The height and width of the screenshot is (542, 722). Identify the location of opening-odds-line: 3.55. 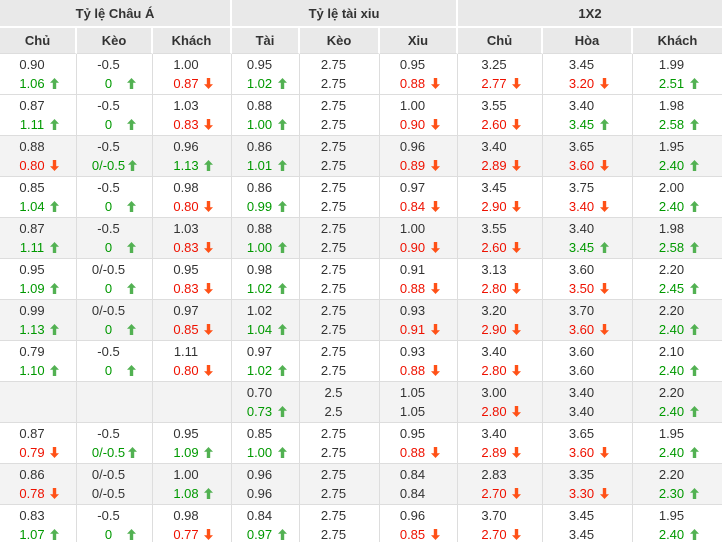
(500, 105).